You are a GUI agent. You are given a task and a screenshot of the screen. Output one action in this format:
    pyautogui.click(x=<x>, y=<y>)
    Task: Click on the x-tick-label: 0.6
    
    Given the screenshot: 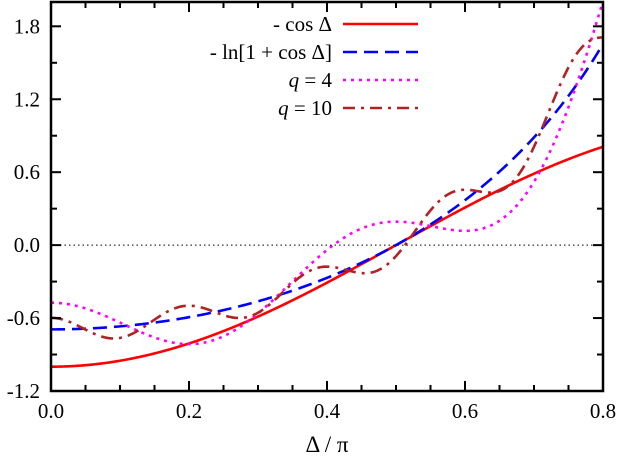 What is the action you would take?
    pyautogui.click(x=465, y=411)
    